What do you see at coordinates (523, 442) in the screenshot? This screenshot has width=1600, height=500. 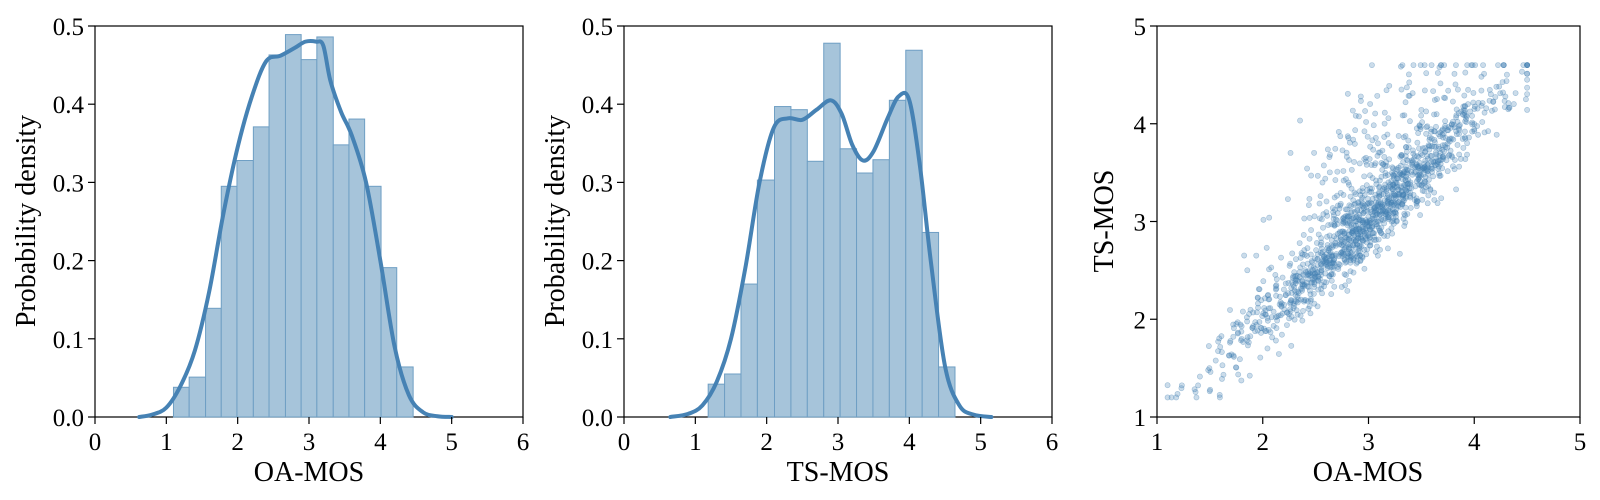 I see `x-tick-label: 6` at bounding box center [523, 442].